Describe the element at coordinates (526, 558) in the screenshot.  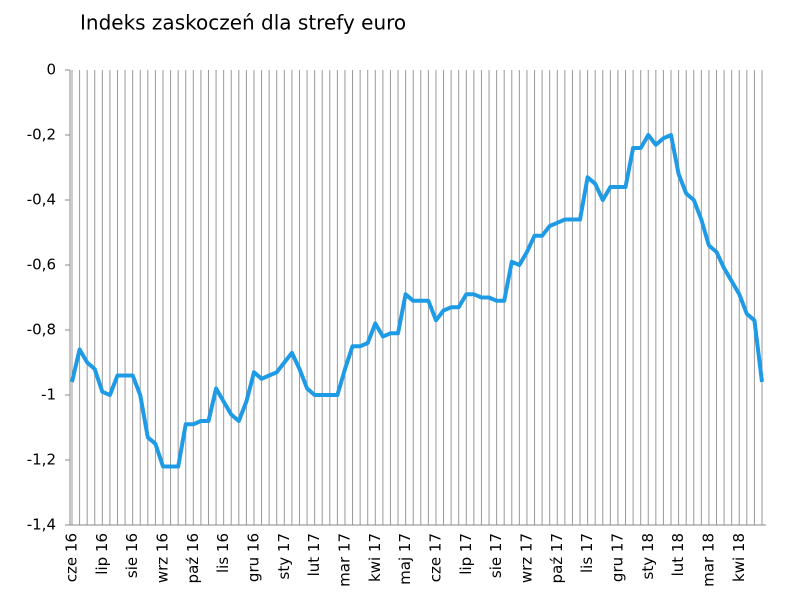
I see `x-tick-label: wrz 17` at that location.